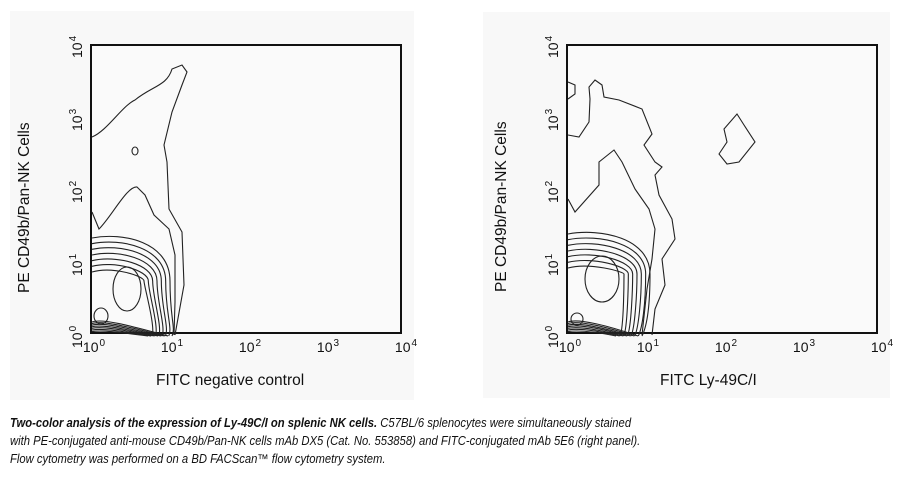  Describe the element at coordinates (230, 380) in the screenshot. I see `x-axis-title: FITC negative control` at that location.